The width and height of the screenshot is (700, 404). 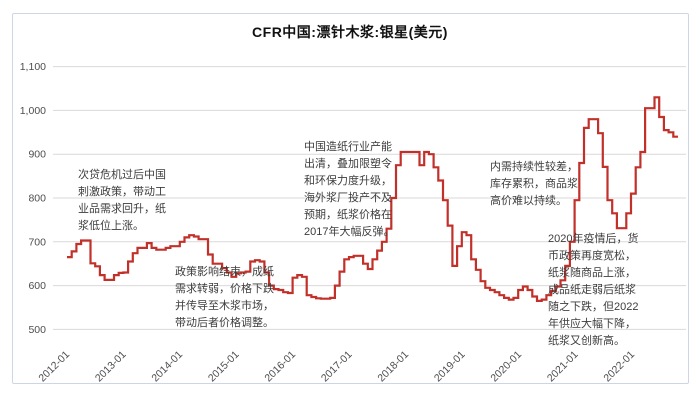 What do you see at coordinates (224, 306) in the screenshot?
I see `annotation-2014-policy-end-line: 并传导至木浆市场，` at bounding box center [224, 306].